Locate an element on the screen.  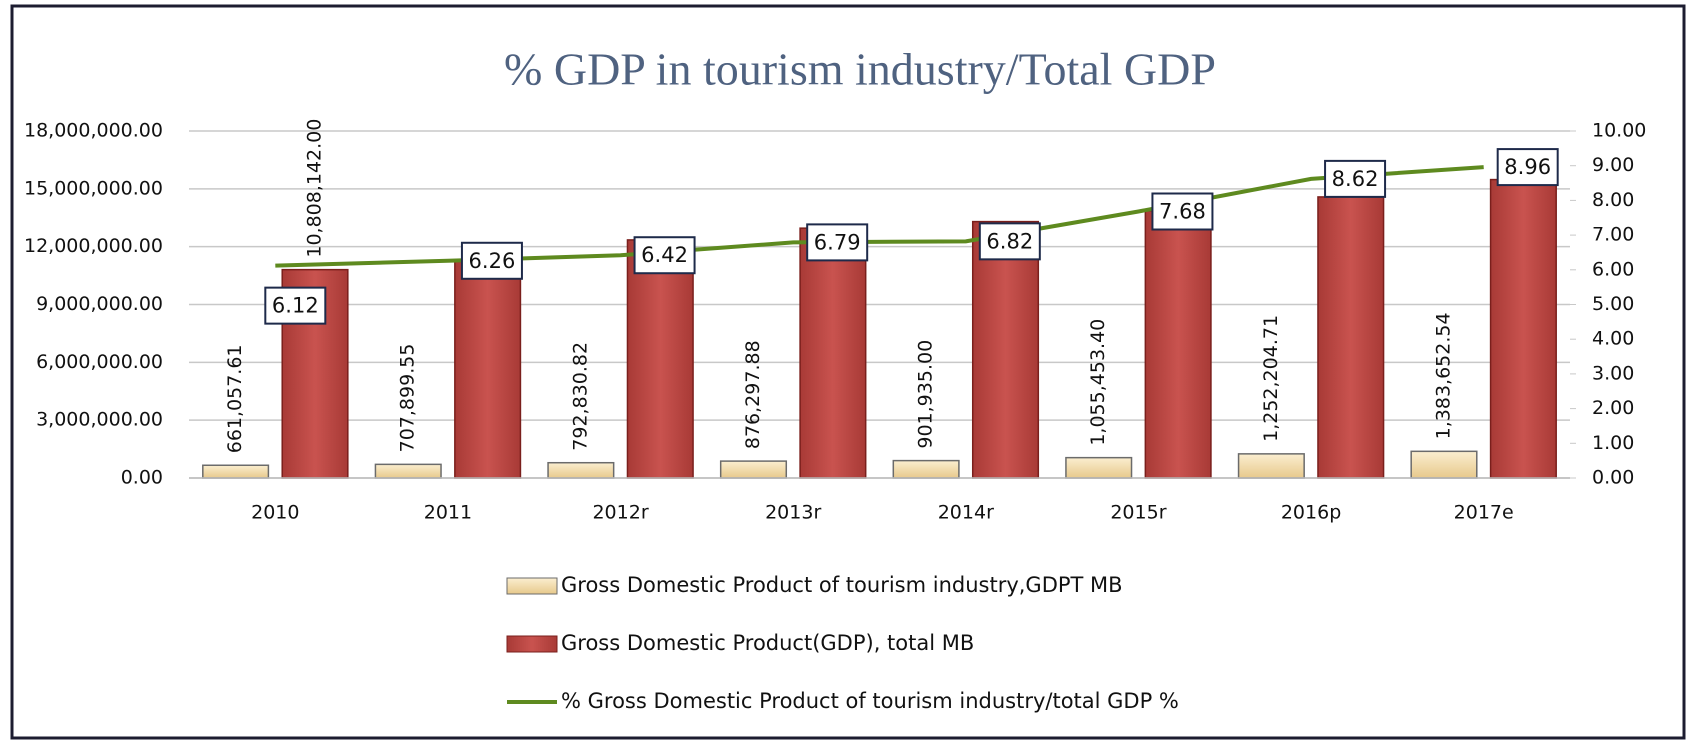
x-tick-label: 2015r is located at coordinates (1138, 513).